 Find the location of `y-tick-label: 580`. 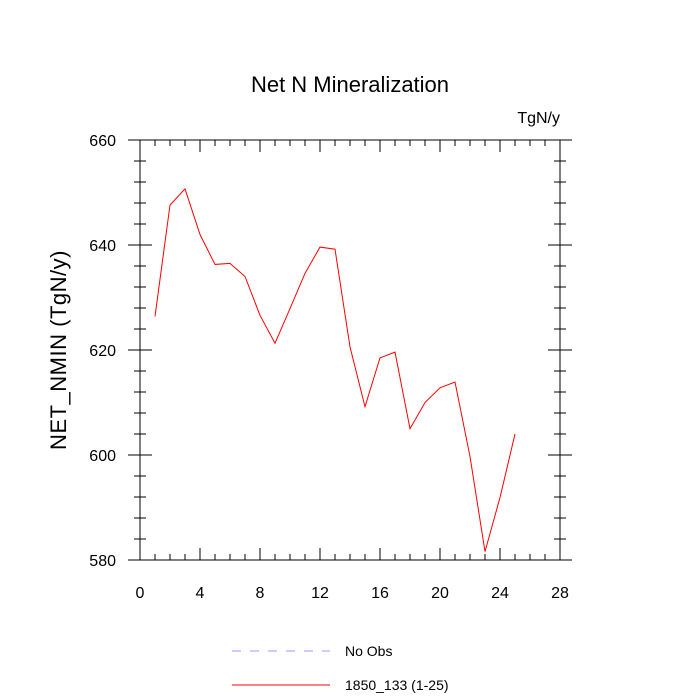

y-tick-label: 580 is located at coordinates (102, 561).